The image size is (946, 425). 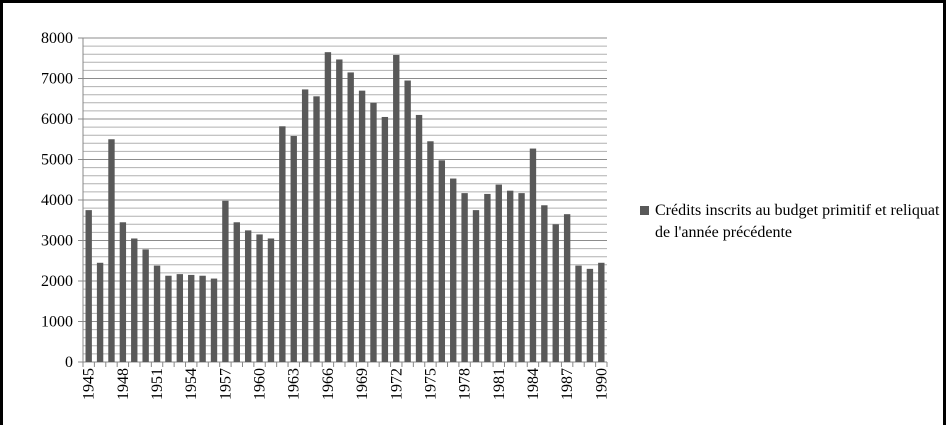 I want to click on y-tick-label: 6000, so click(x=57, y=119).